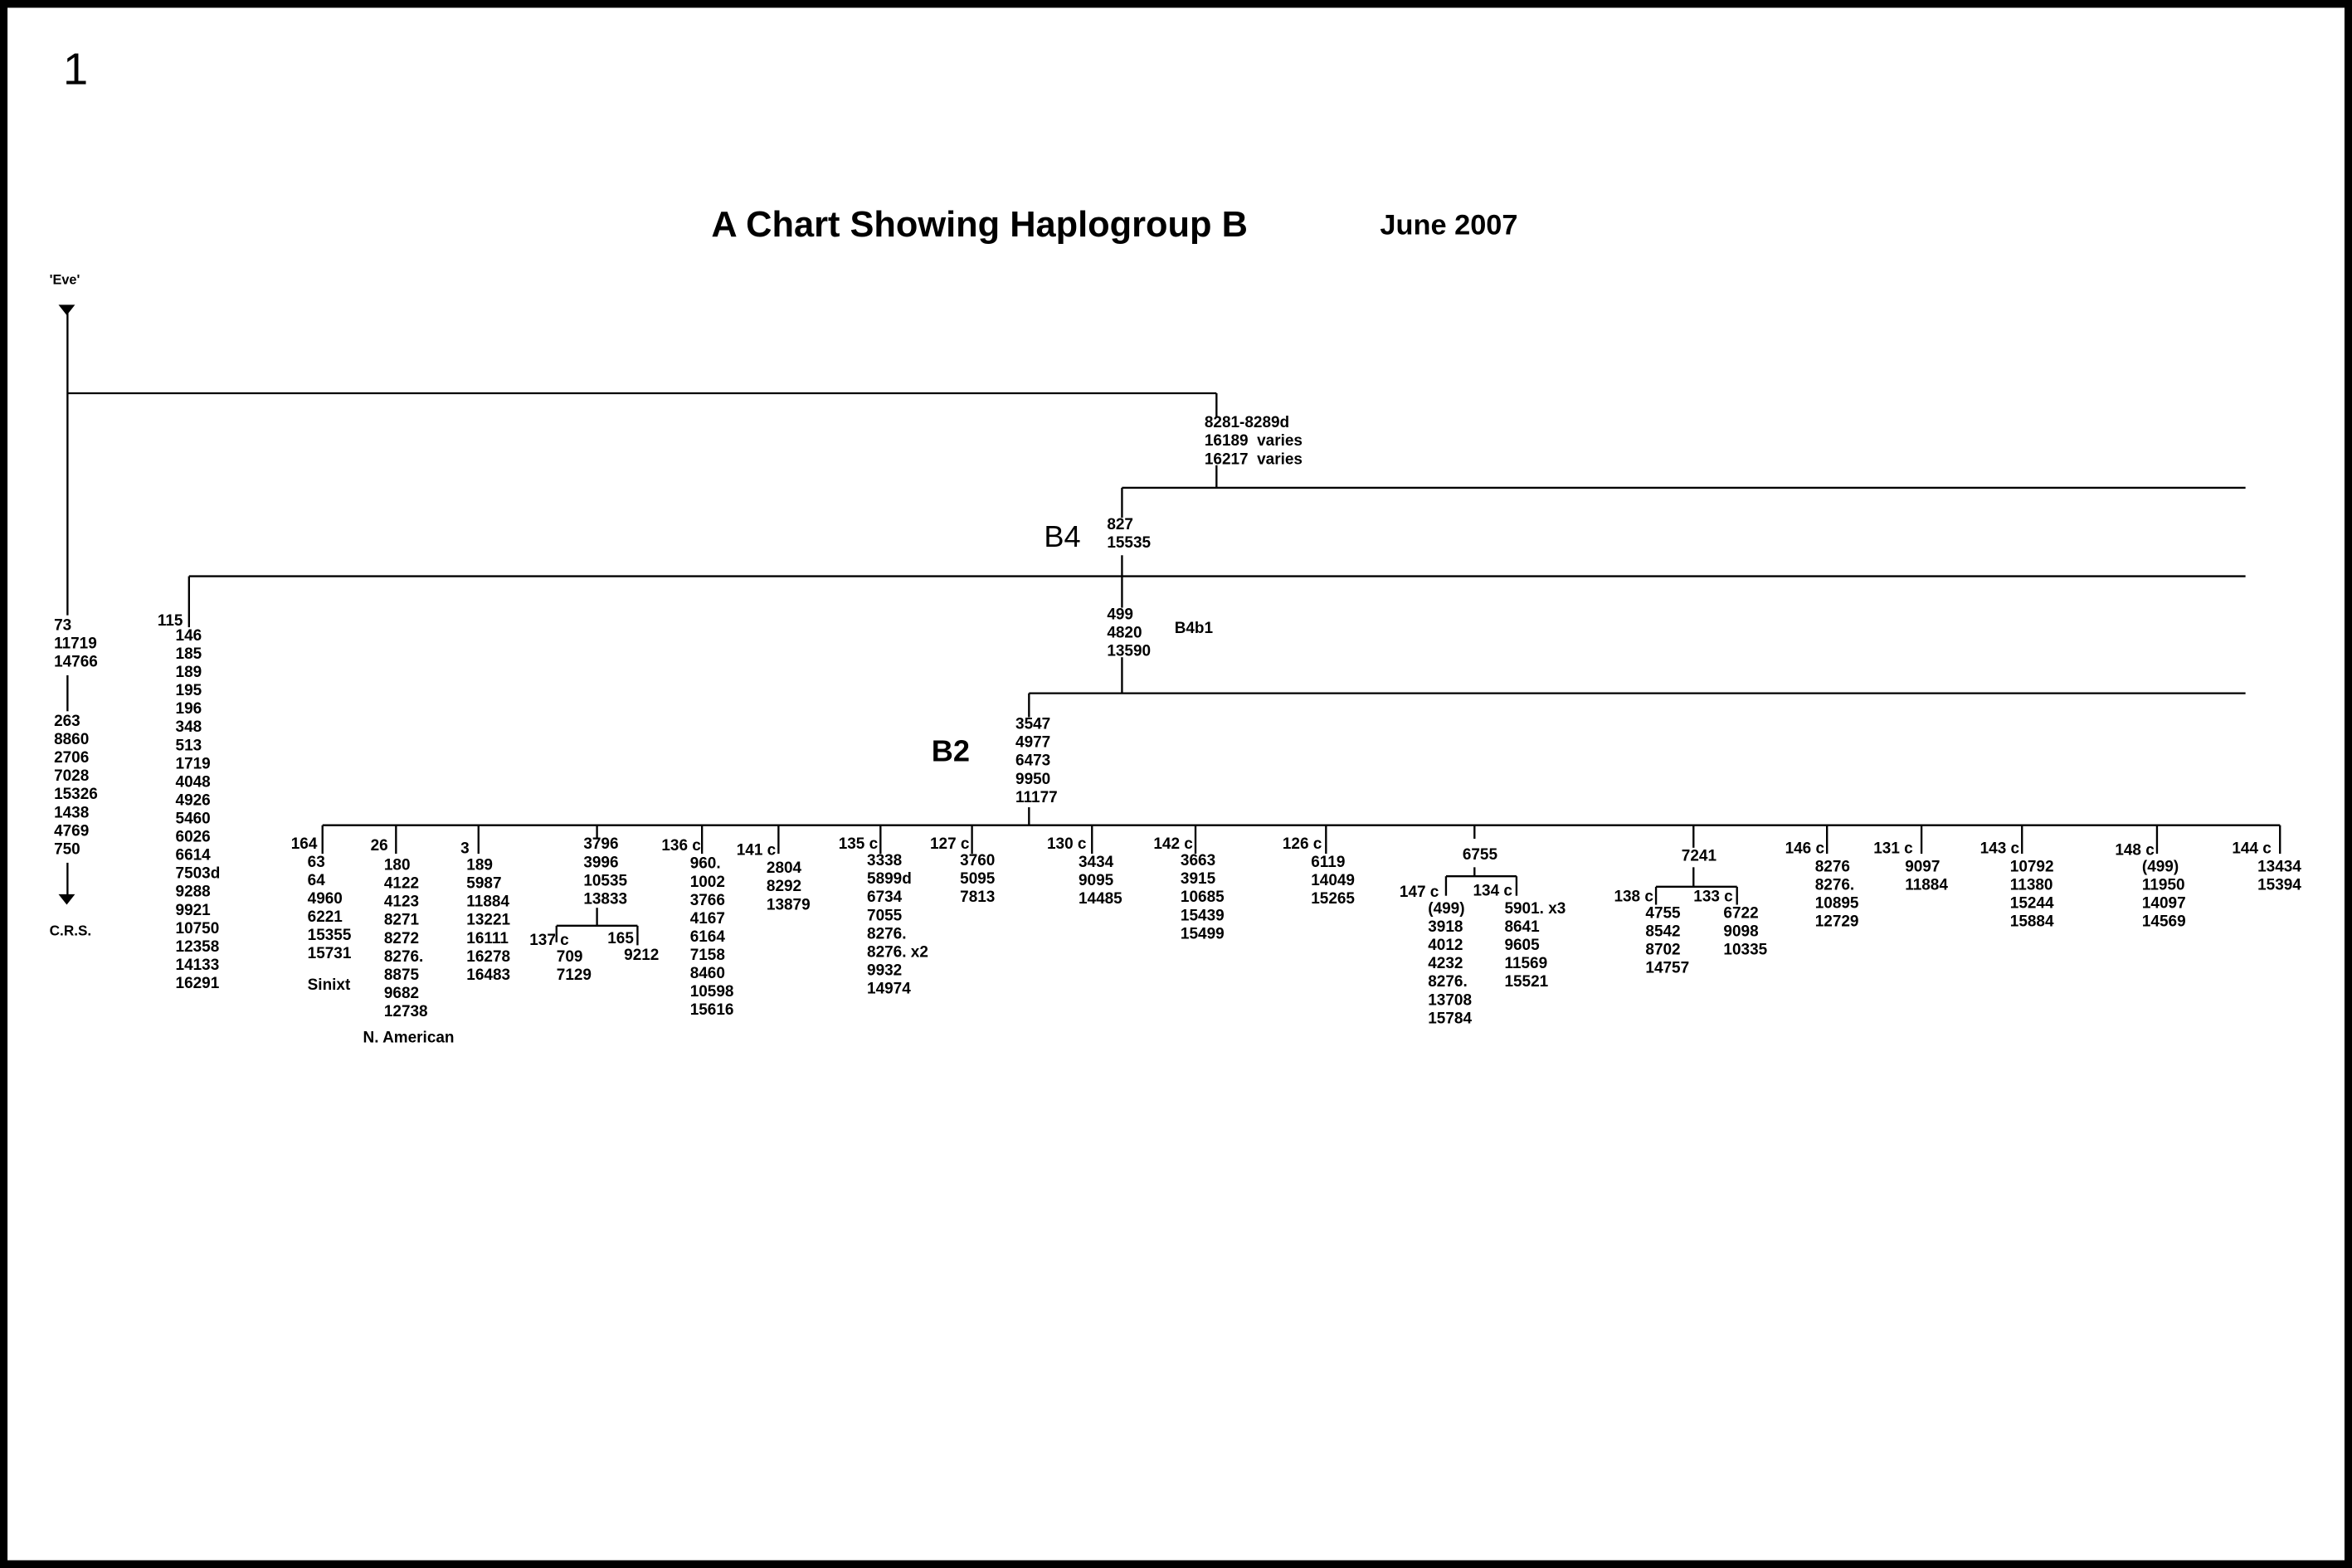  What do you see at coordinates (1740, 913) in the screenshot?
I see `mutation-label: 6722` at bounding box center [1740, 913].